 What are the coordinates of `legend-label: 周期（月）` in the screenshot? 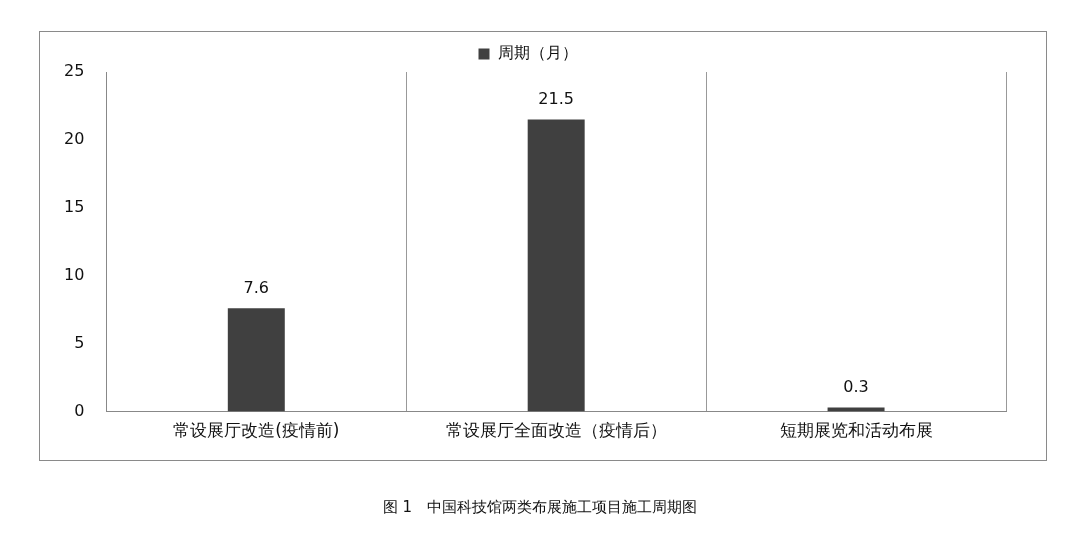 It's located at (537, 53).